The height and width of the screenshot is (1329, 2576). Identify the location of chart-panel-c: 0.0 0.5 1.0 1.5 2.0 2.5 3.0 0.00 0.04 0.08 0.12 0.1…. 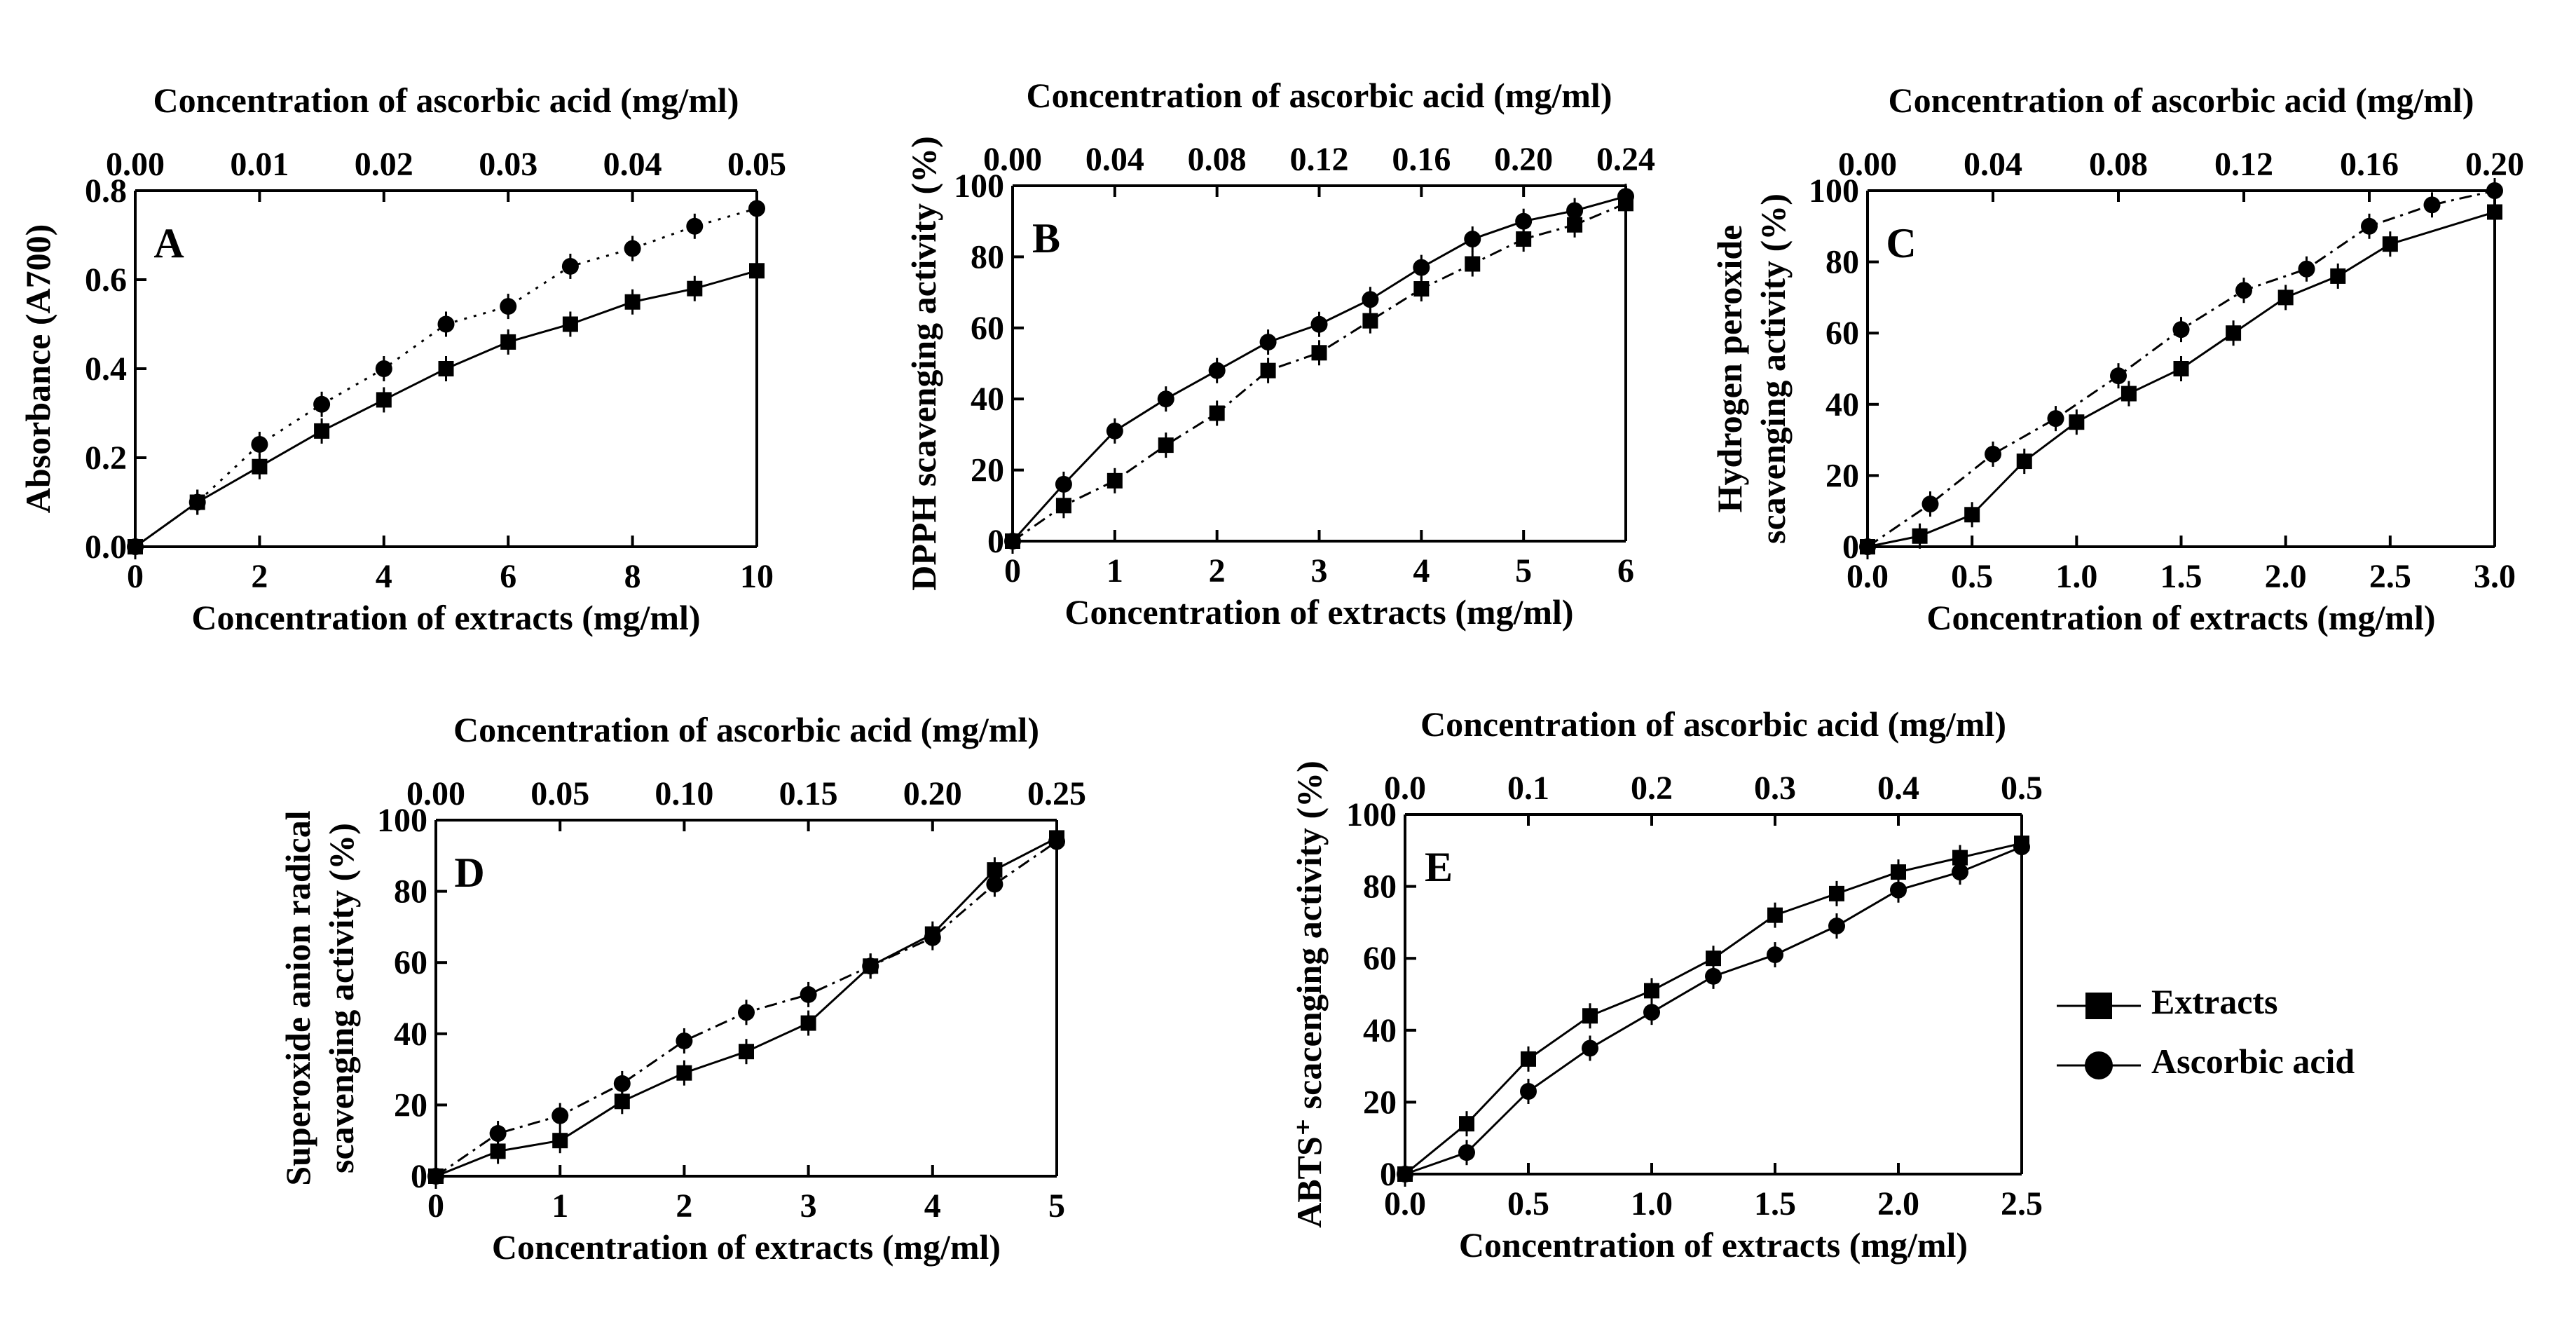
(2117, 359).